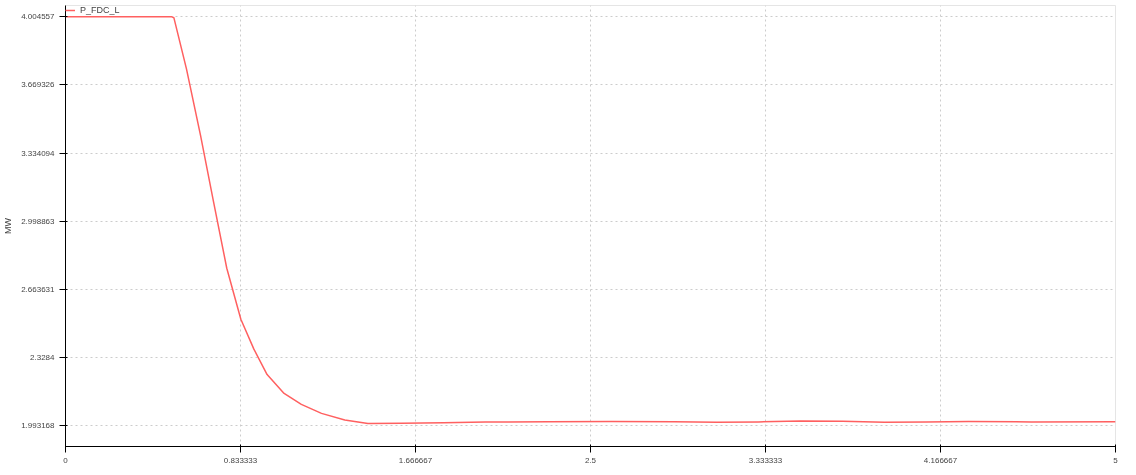 The width and height of the screenshot is (1136, 475). I want to click on x-tick-label: 2.5, so click(590, 460).